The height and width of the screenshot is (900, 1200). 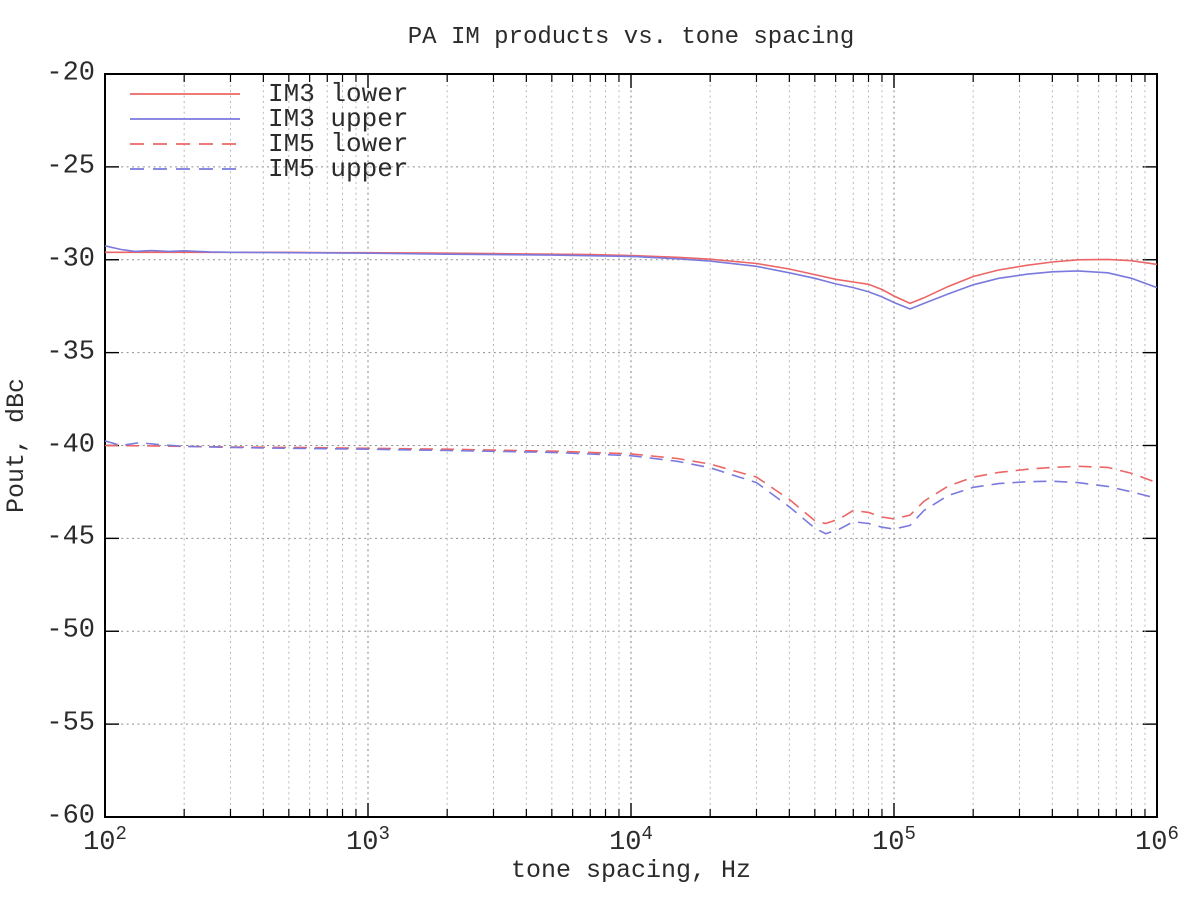 I want to click on legend-item: IM3 upper, so click(x=268, y=118).